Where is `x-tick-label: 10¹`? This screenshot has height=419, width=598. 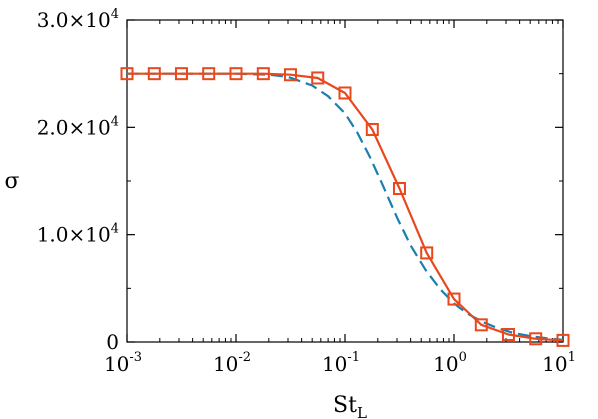
x-tick-label: 10¹ is located at coordinates (559, 363).